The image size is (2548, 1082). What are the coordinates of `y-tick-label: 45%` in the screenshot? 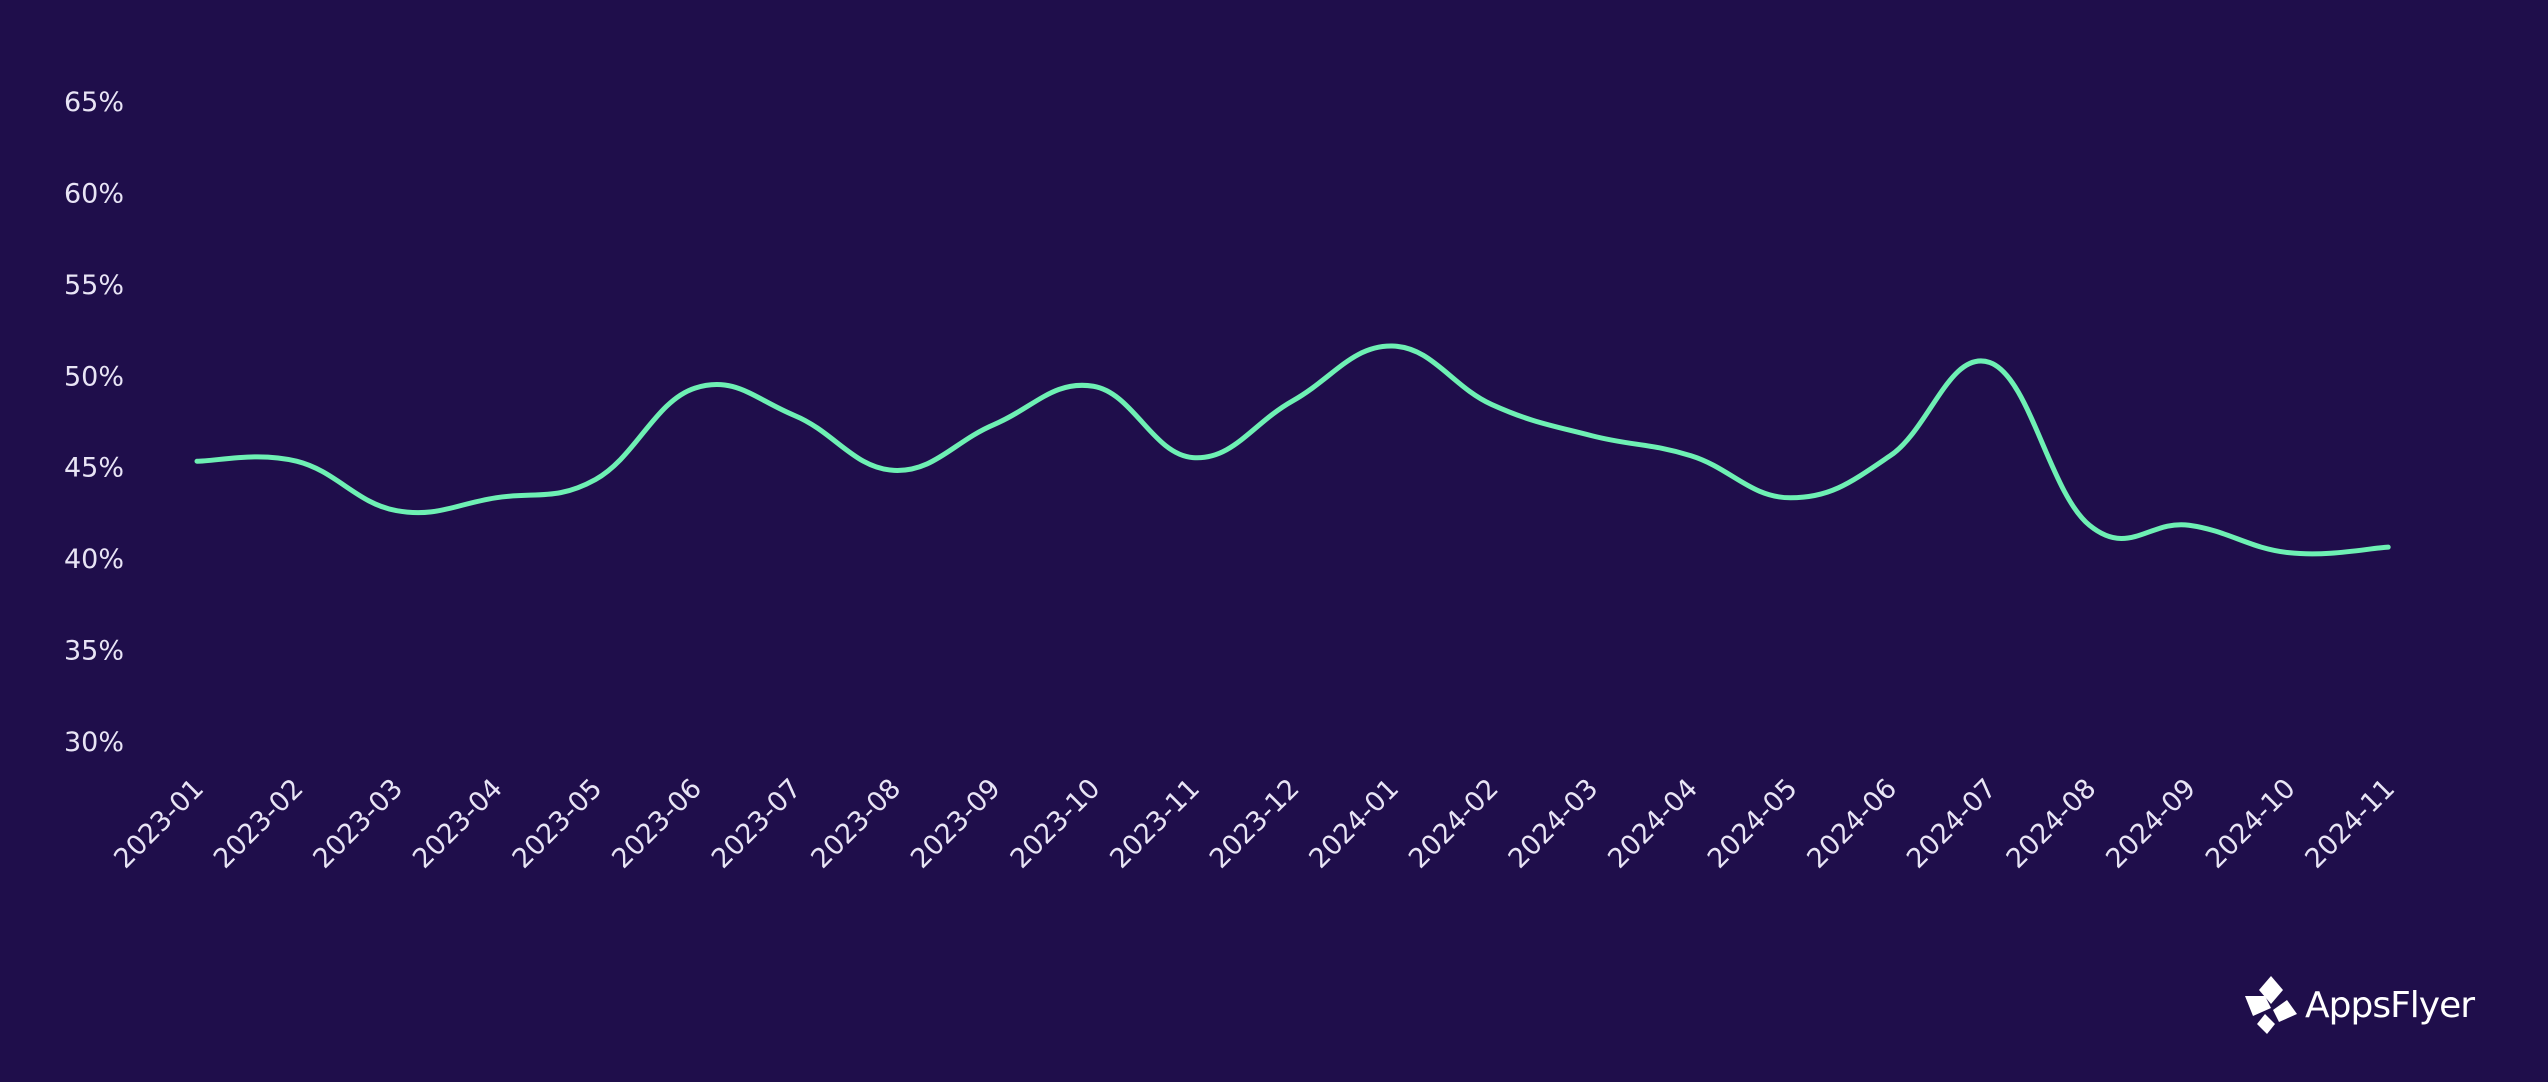 It's located at (94, 468).